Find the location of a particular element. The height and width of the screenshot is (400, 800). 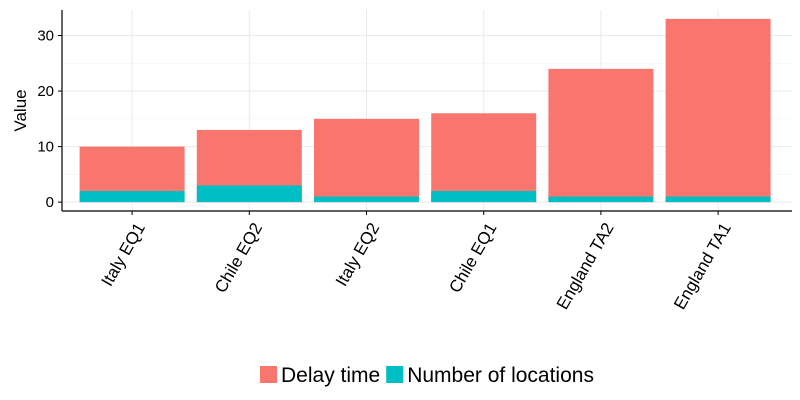

y-tick-label: 30 is located at coordinates (45, 36).